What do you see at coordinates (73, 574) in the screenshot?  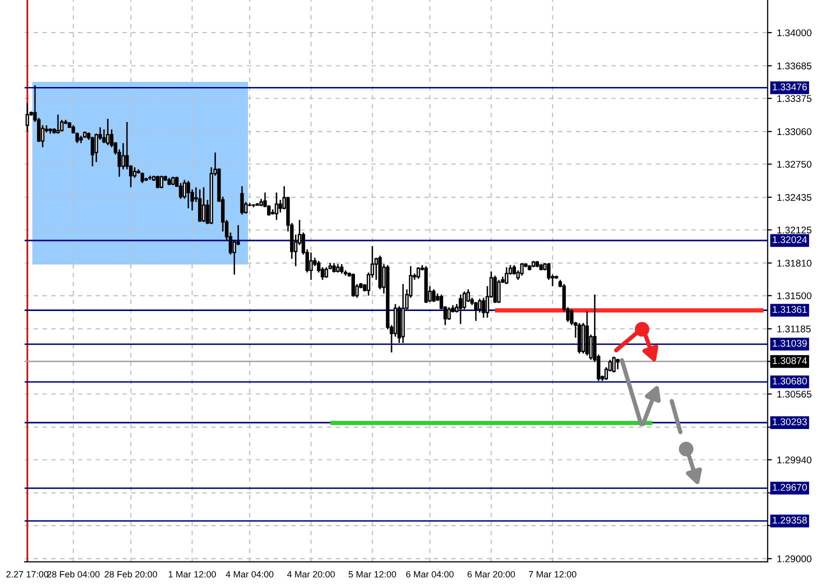 I see `x-tick-label: 28 Feb 04:00` at bounding box center [73, 574].